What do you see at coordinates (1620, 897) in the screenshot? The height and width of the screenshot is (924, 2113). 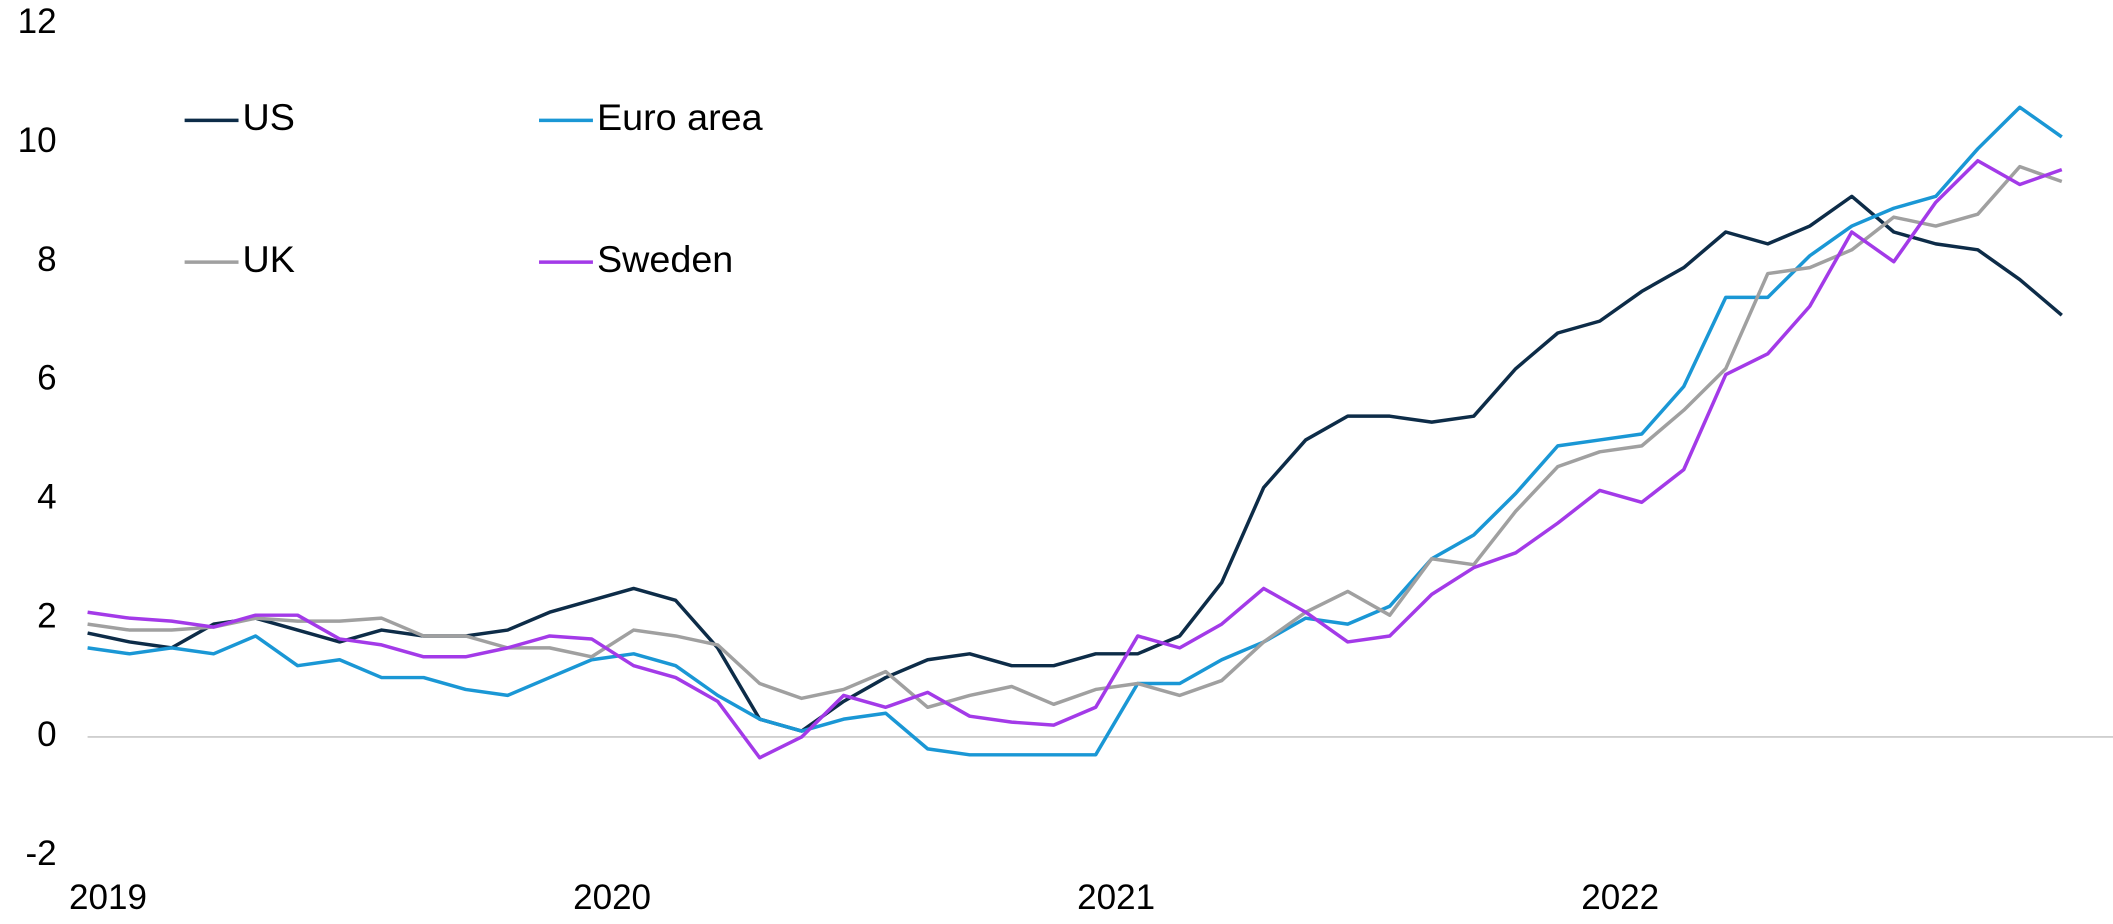 I see `x-tick-label: 2022` at bounding box center [1620, 897].